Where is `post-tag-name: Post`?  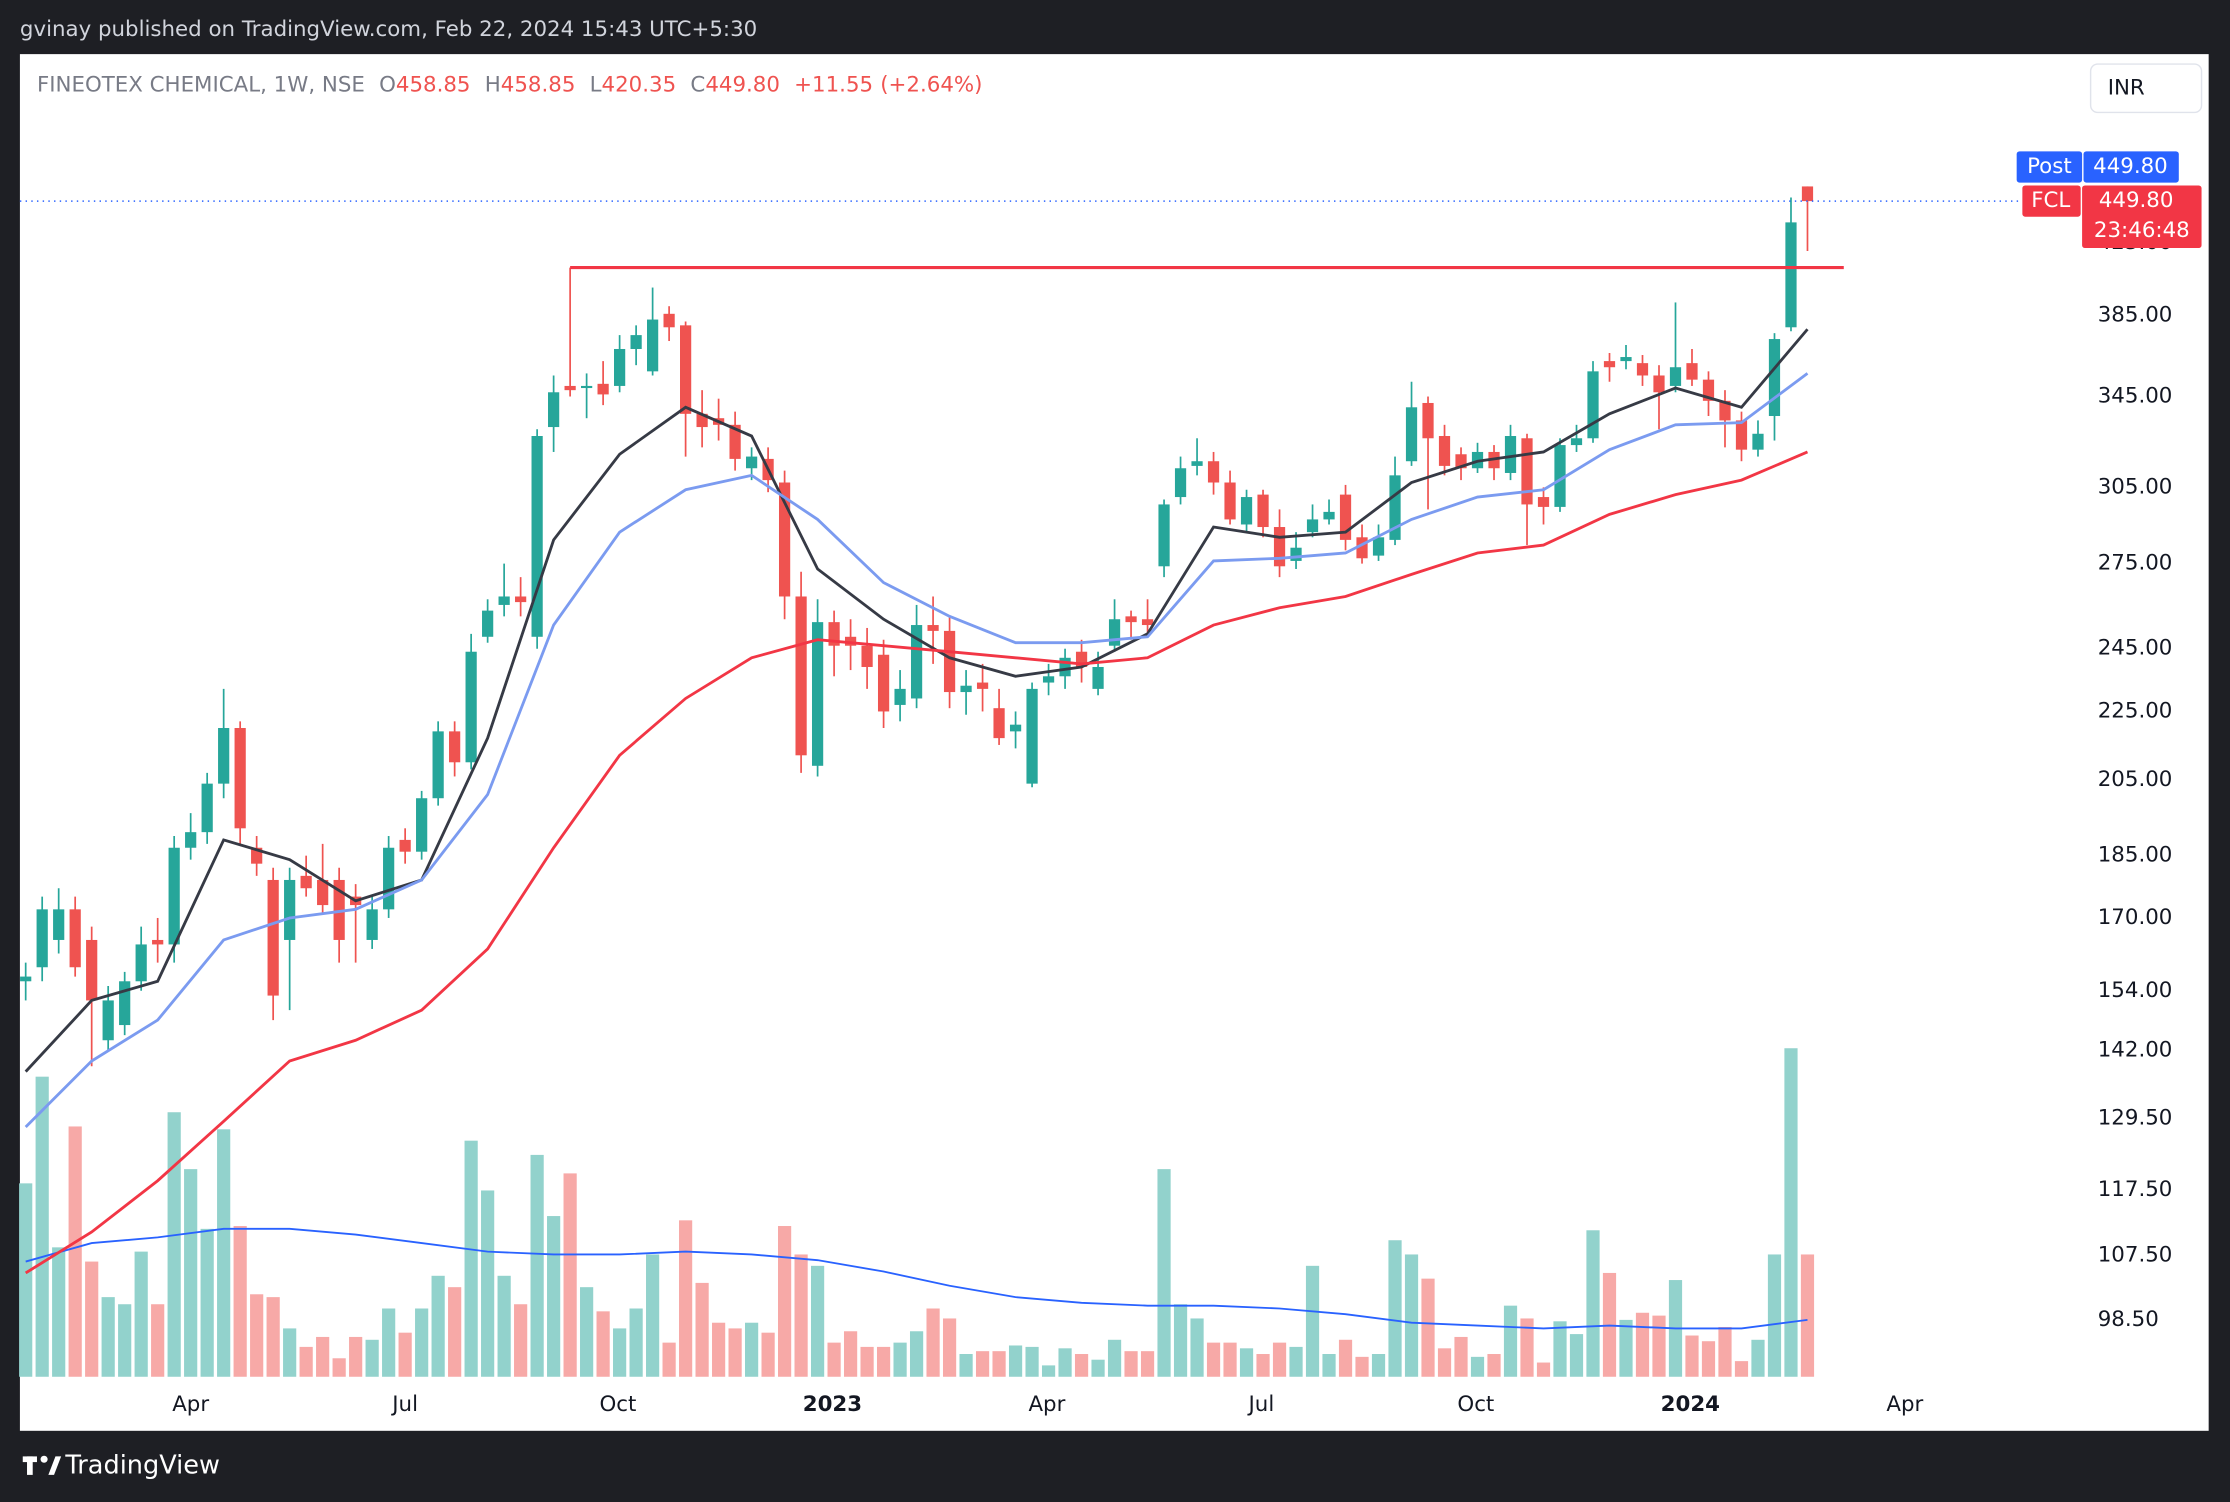
post-tag-name: Post is located at coordinates (2049, 166).